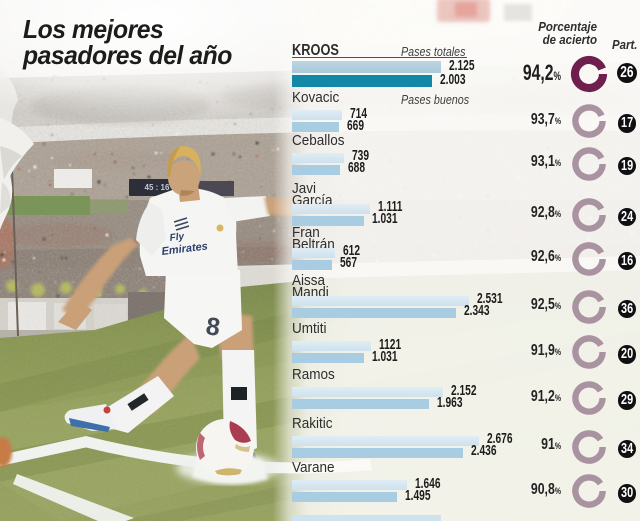  What do you see at coordinates (157, 187) in the screenshot?
I see `svg-text: 45 : 16` at bounding box center [157, 187].